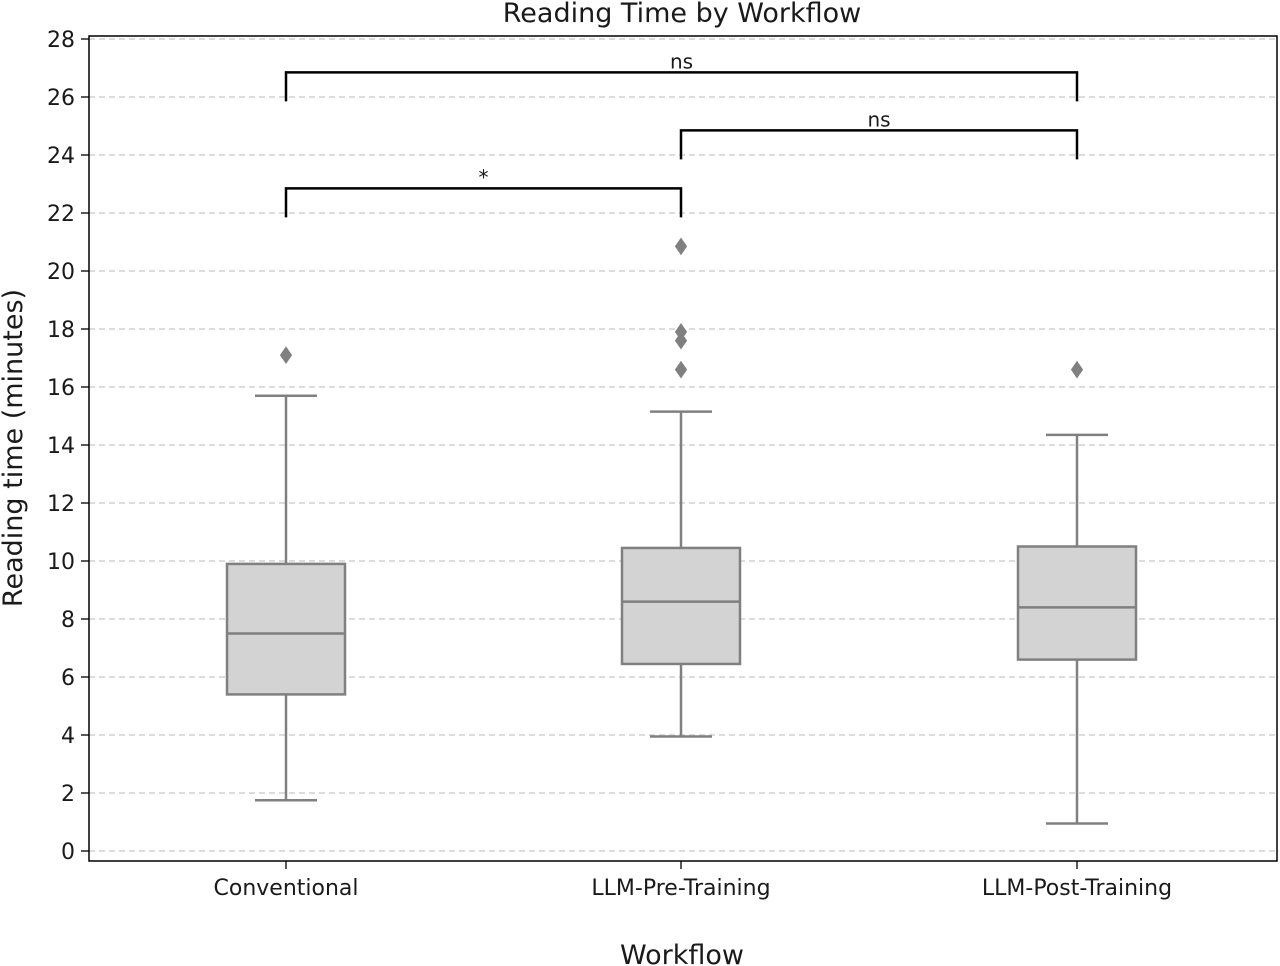 The height and width of the screenshot is (966, 1280). What do you see at coordinates (61, 330) in the screenshot?
I see `y-tick-label: 18` at bounding box center [61, 330].